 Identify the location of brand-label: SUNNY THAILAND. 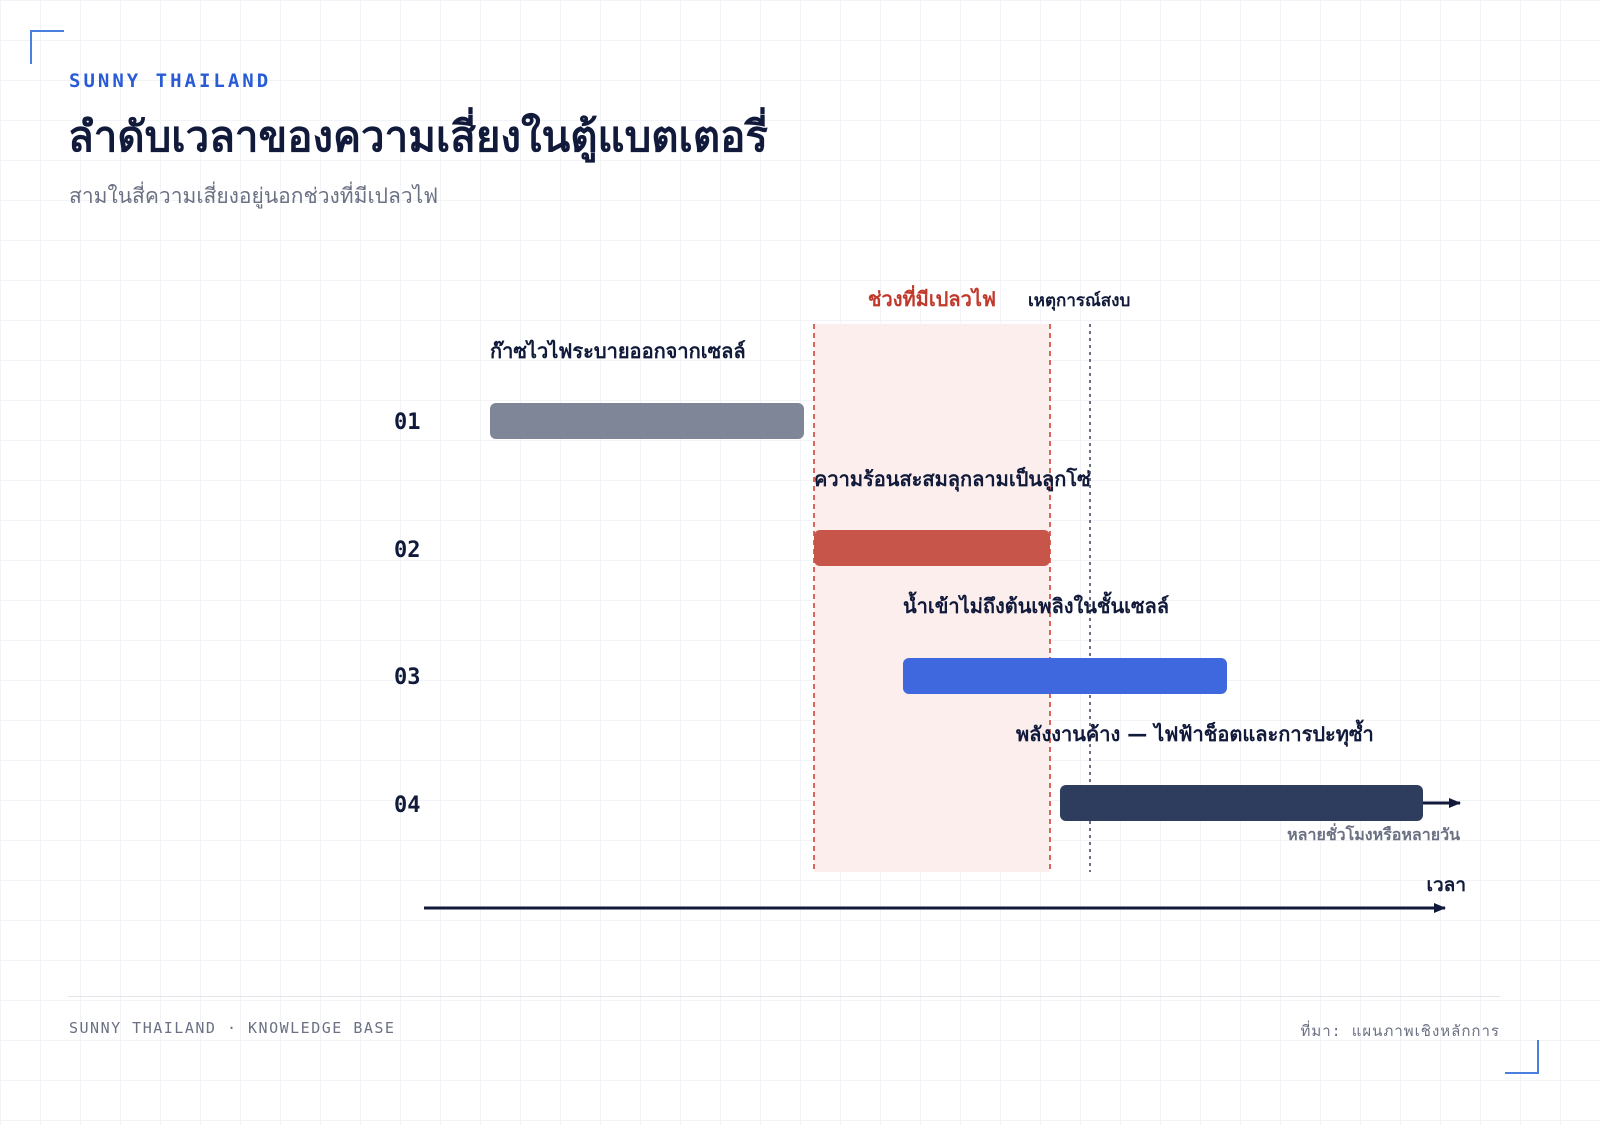
(170, 81).